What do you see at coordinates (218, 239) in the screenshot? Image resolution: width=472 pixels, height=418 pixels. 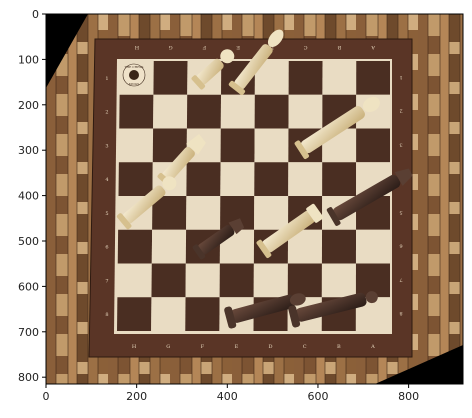 I see `dark-knight-piece` at bounding box center [218, 239].